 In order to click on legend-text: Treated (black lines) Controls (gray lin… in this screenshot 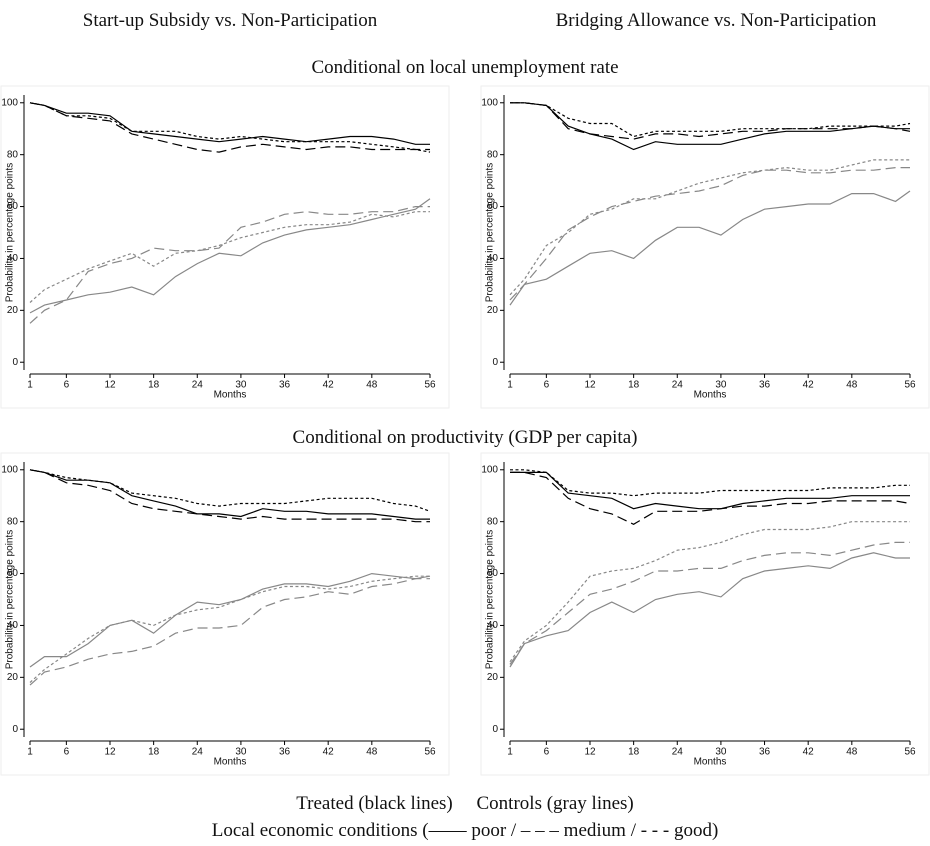, I will do `click(465, 803)`.